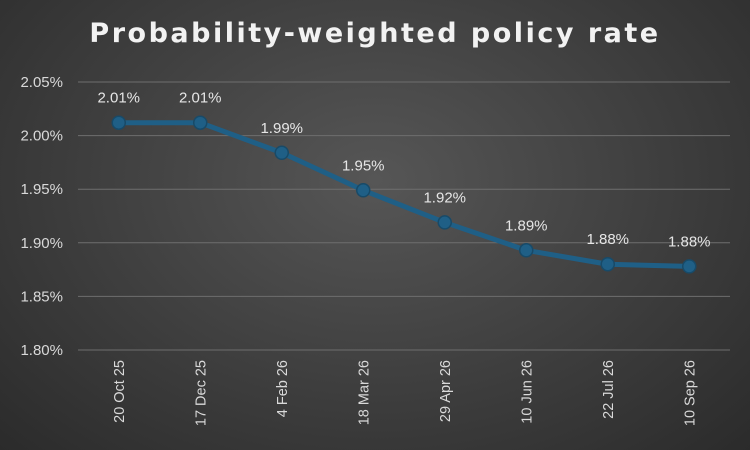 The image size is (750, 450). I want to click on y-tick-label: 1.90%, so click(41, 243).